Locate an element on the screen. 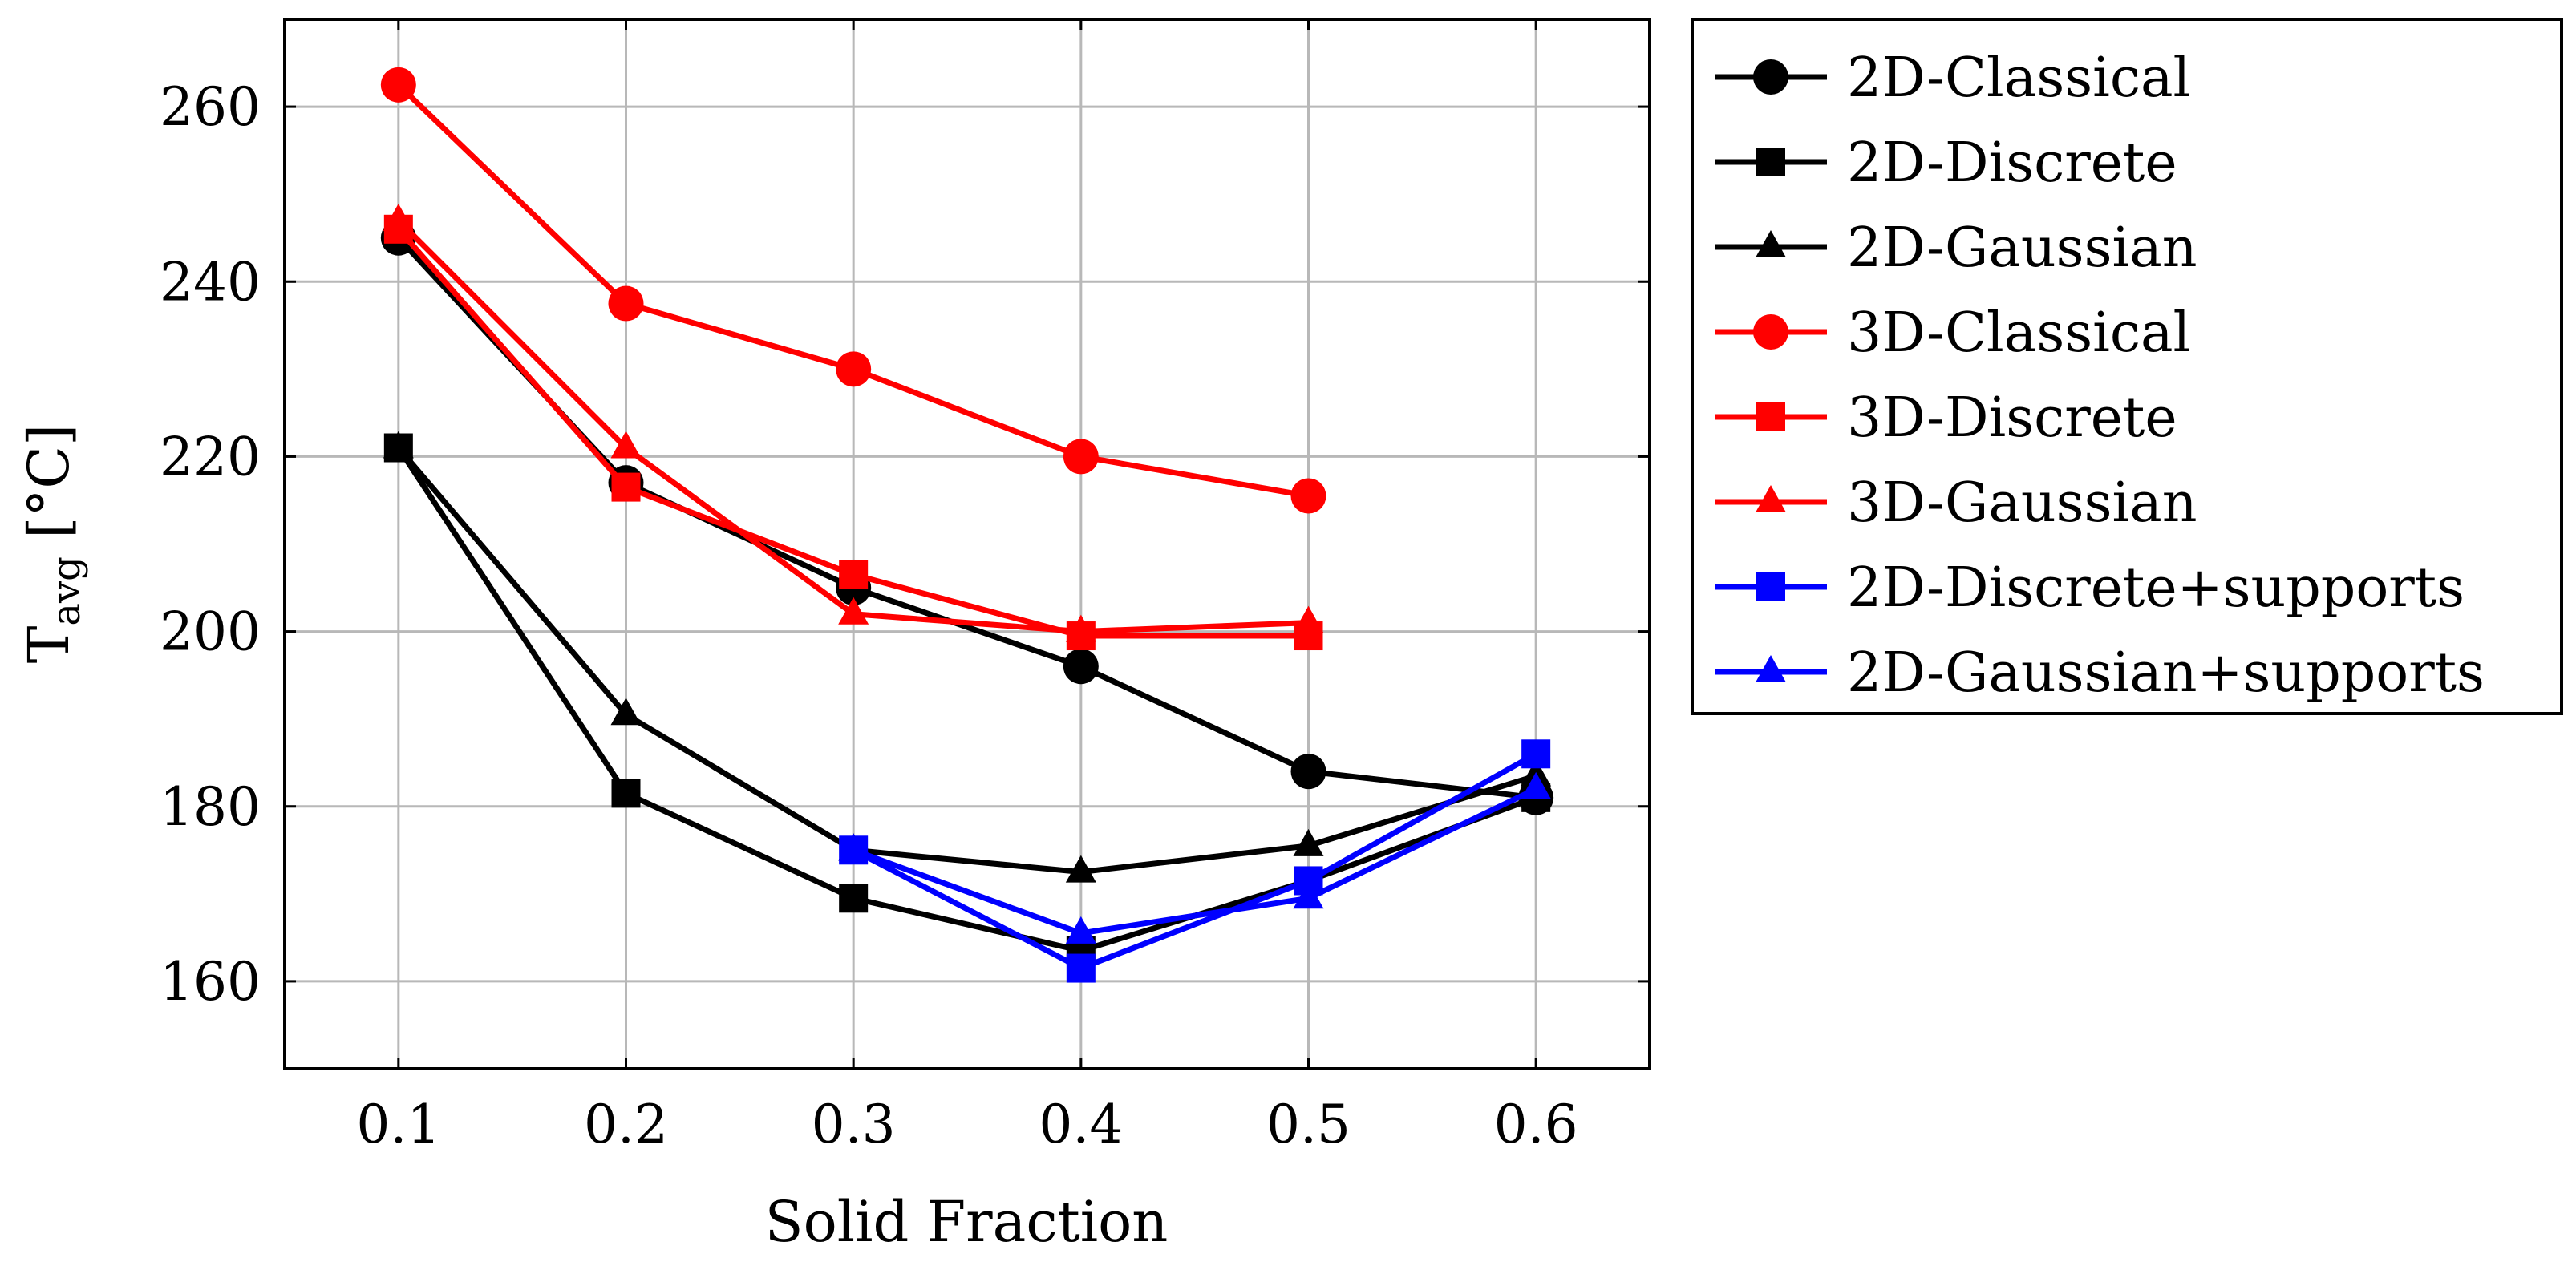 The height and width of the screenshot is (1266, 2576). legend-label: 3D-Gaussian is located at coordinates (2022, 503).